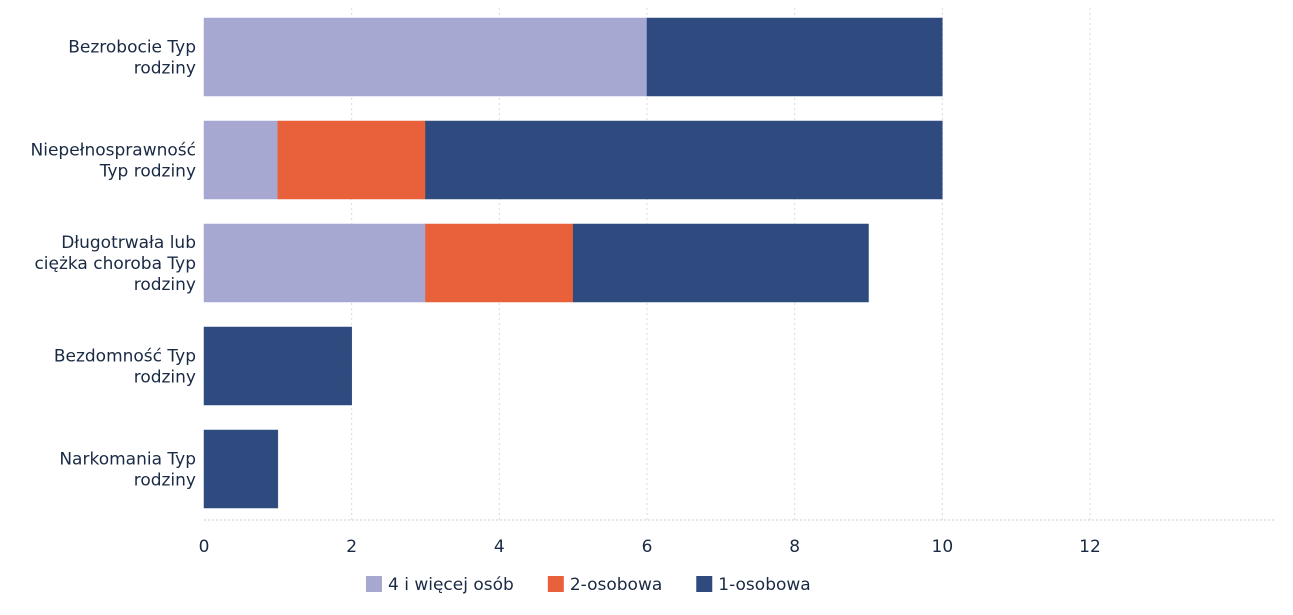 The height and width of the screenshot is (615, 1293). What do you see at coordinates (125, 357) in the screenshot?
I see `category-label-line: Bezdomność Typ` at bounding box center [125, 357].